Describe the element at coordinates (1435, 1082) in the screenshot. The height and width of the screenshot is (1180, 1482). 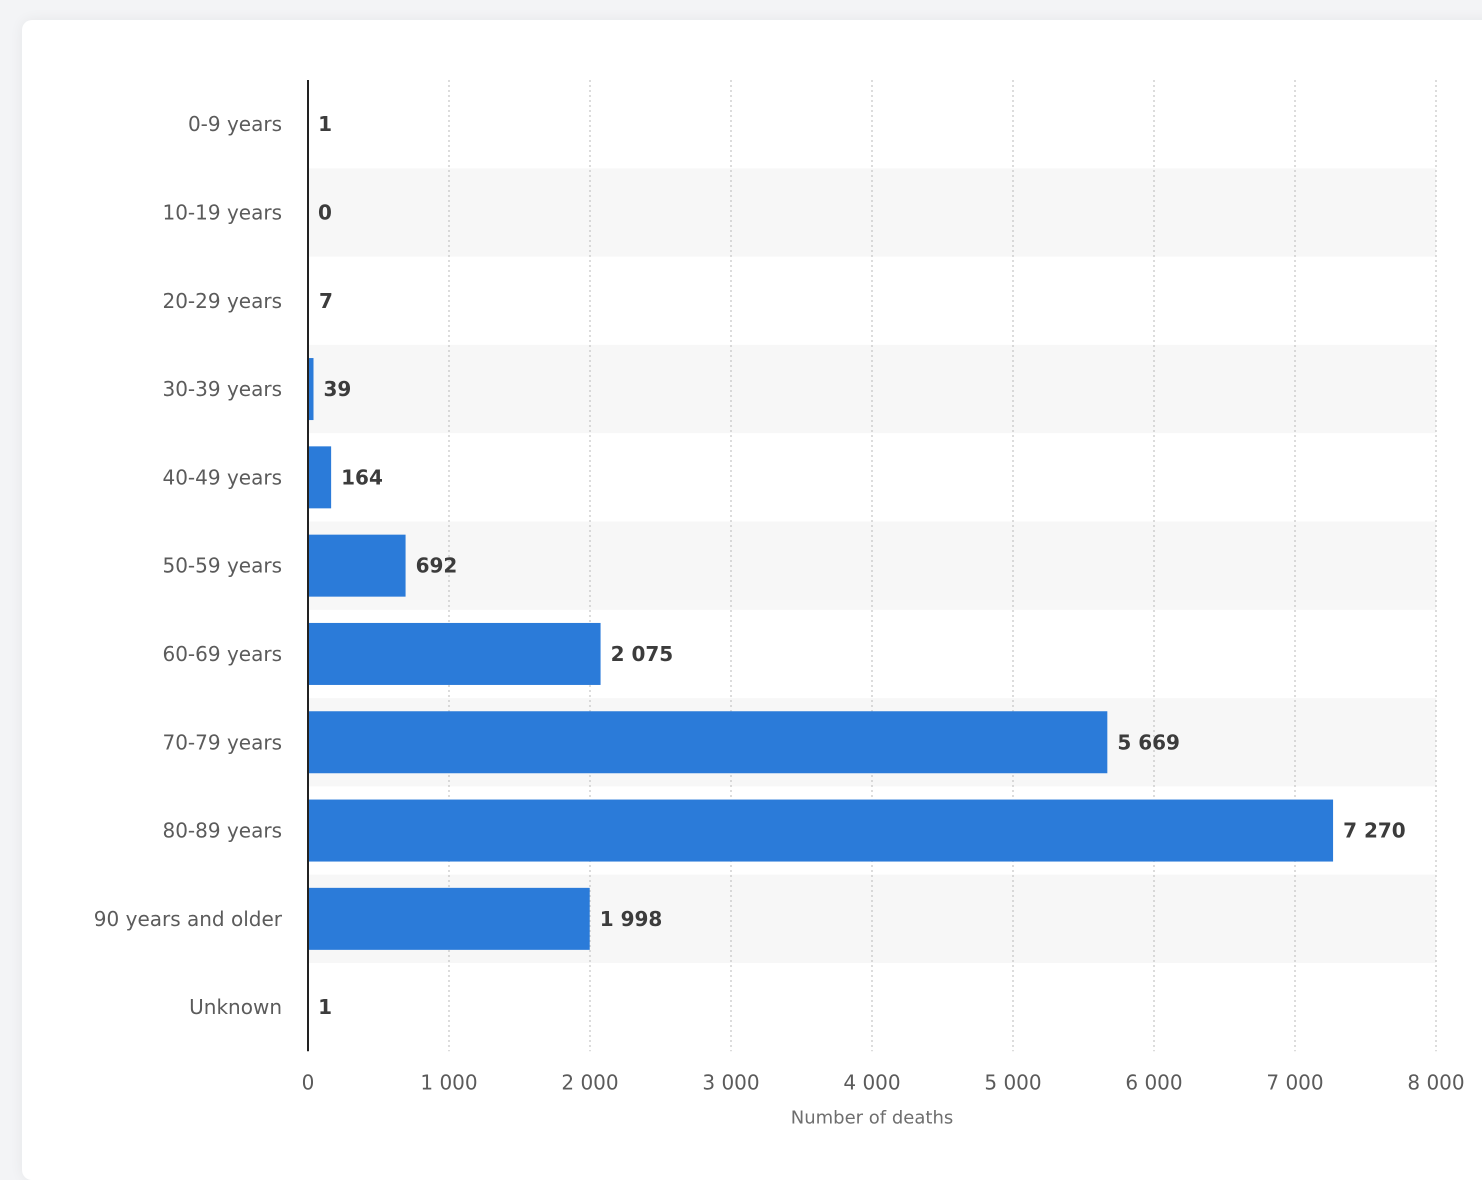
I see `x-tick-label: 8 000` at that location.